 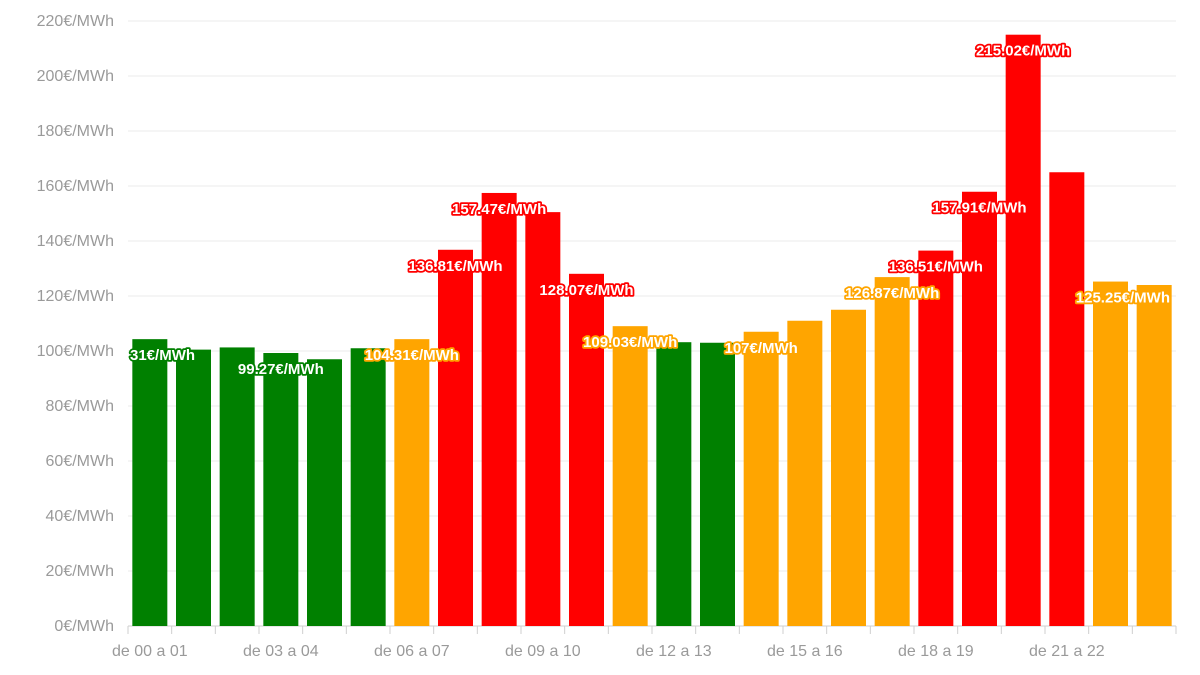 What do you see at coordinates (281, 651) in the screenshot?
I see `x-tick-label: de 03 a 04` at bounding box center [281, 651].